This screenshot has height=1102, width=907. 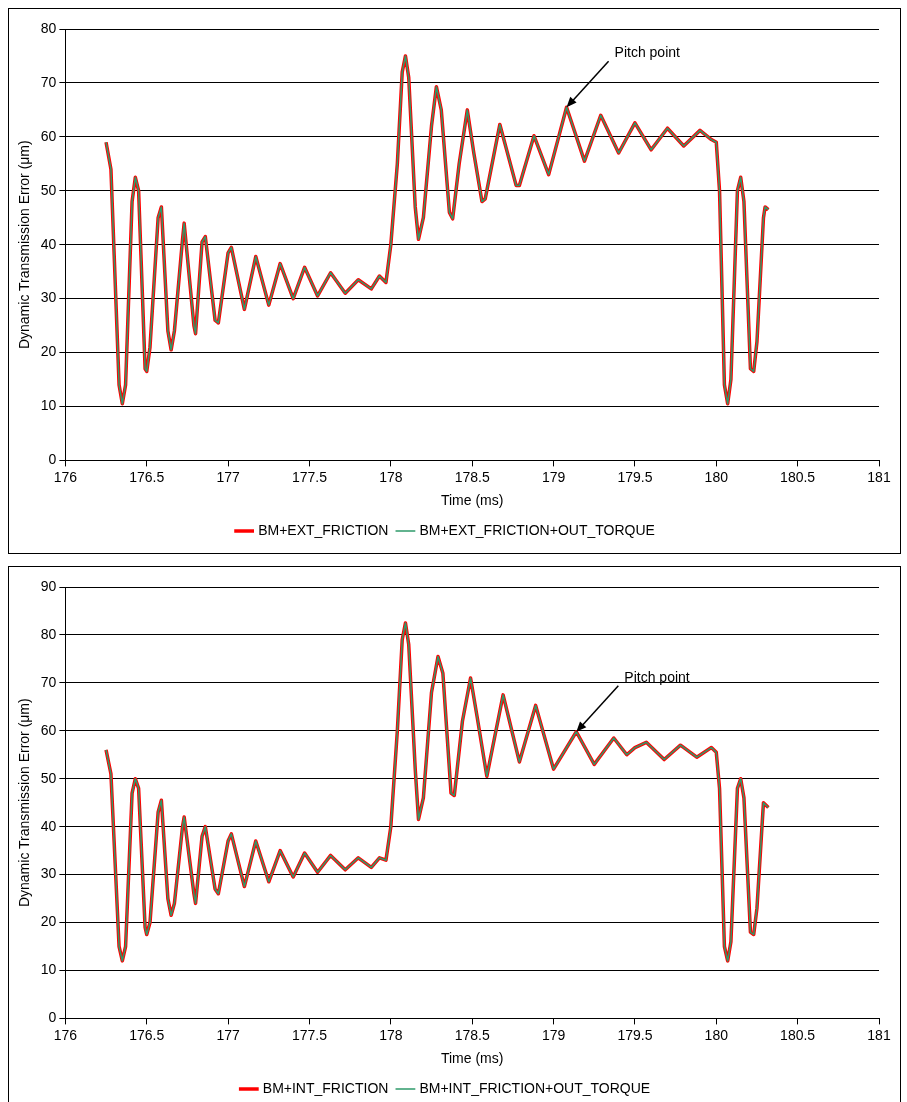 I want to click on legend-label: BM+INT_FRICTION, so click(x=325, y=1087).